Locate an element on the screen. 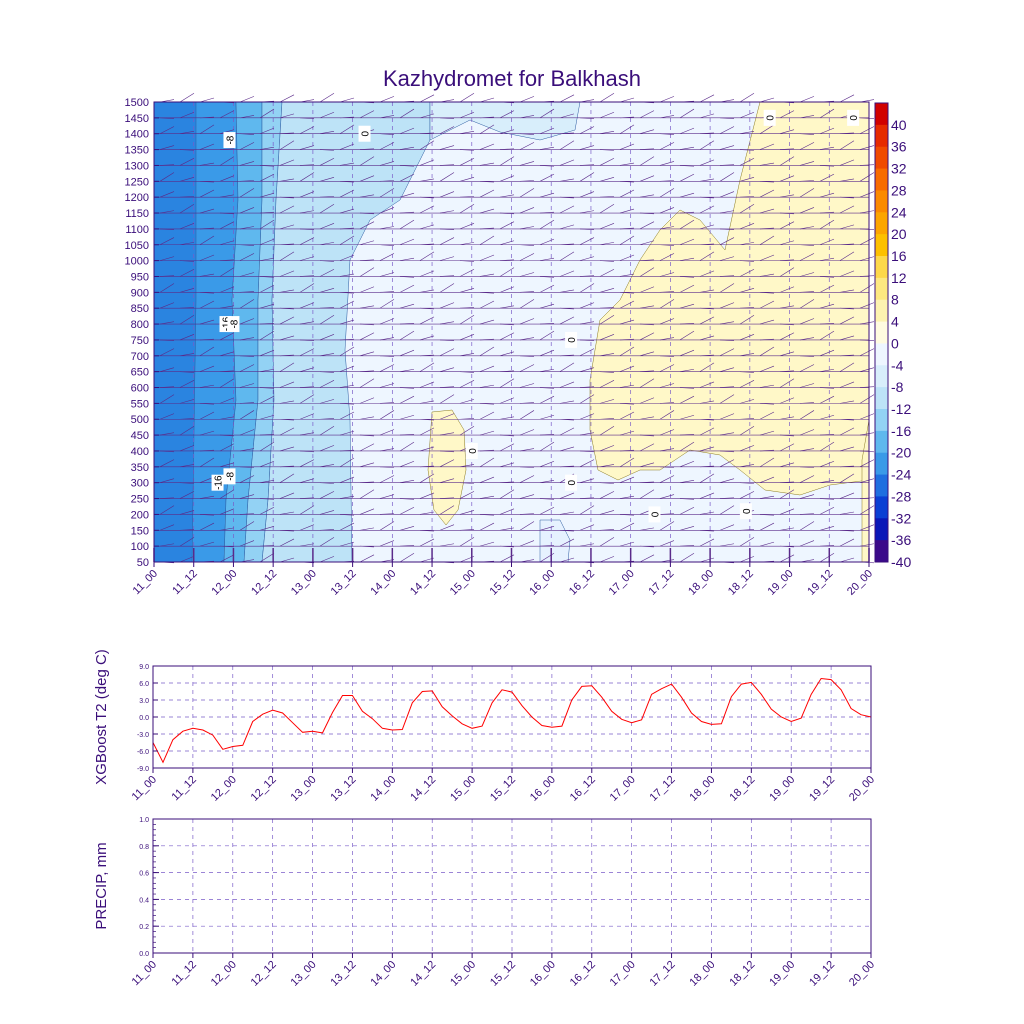  x-tick-label: 11_12 is located at coordinates (184, 789).